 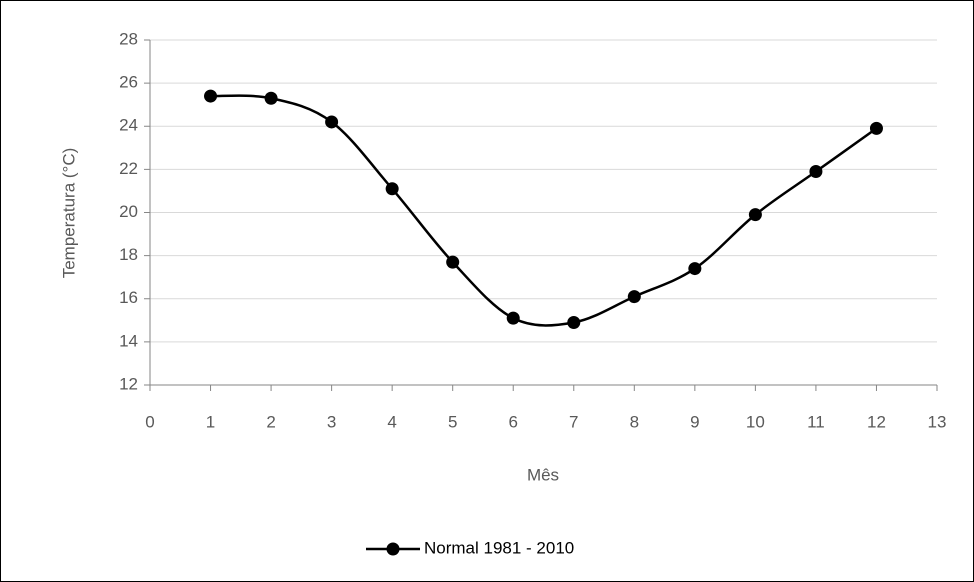 What do you see at coordinates (270, 421) in the screenshot?
I see `x-tick-label: 2` at bounding box center [270, 421].